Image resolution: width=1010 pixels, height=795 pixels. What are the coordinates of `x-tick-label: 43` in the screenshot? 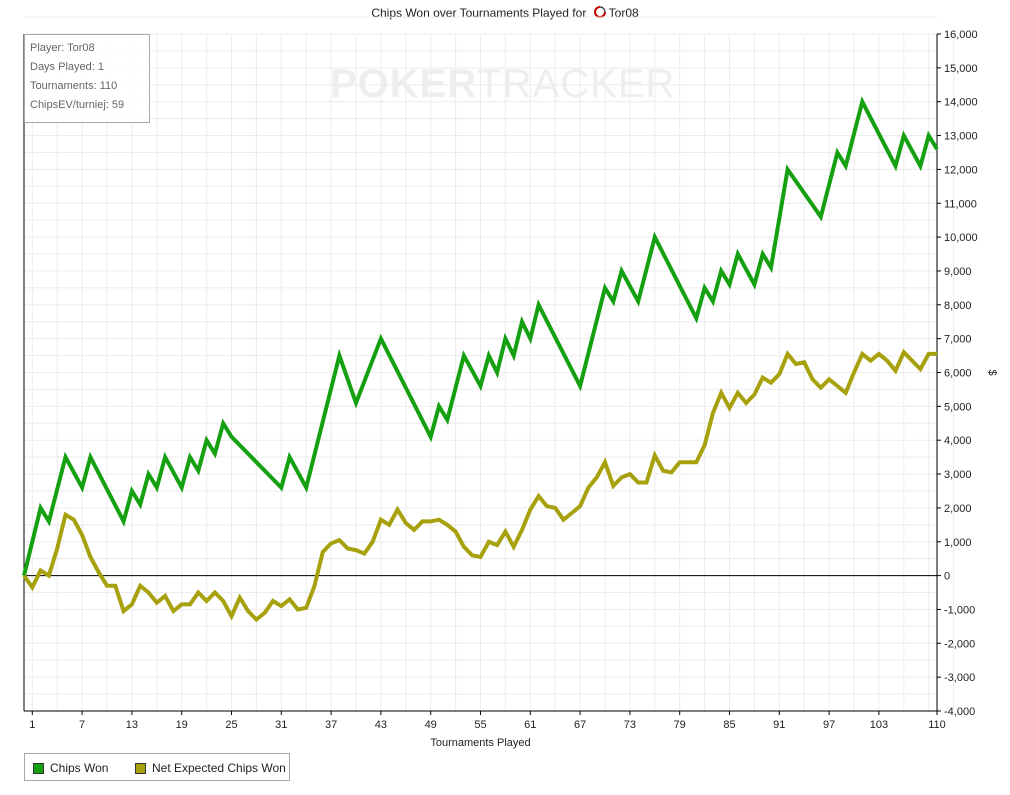 It's located at (381, 725).